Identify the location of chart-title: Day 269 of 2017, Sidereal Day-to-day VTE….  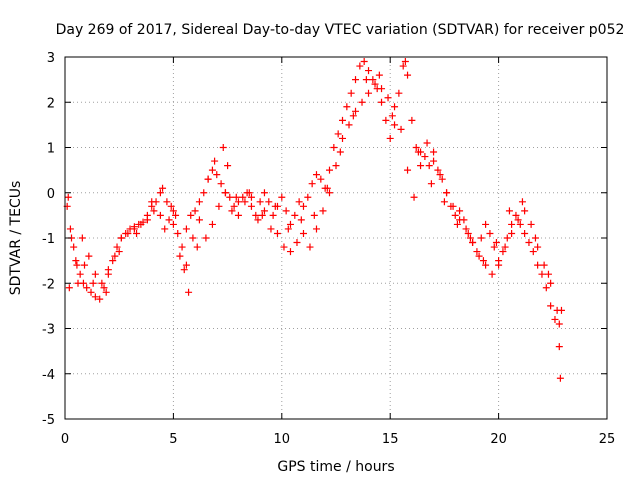
(340, 30).